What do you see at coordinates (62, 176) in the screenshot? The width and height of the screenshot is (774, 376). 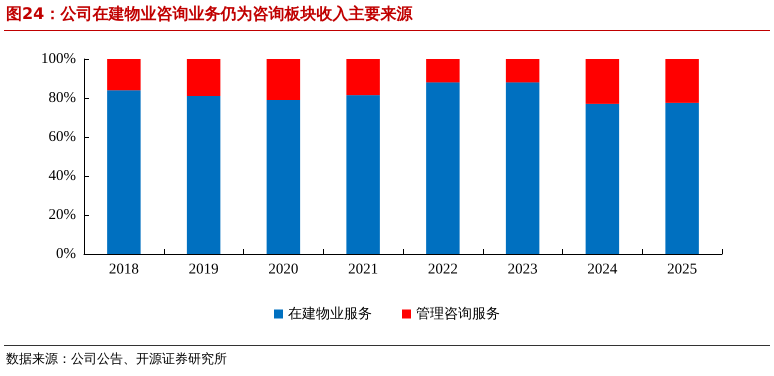 I see `y-tick-label: 40%` at bounding box center [62, 176].